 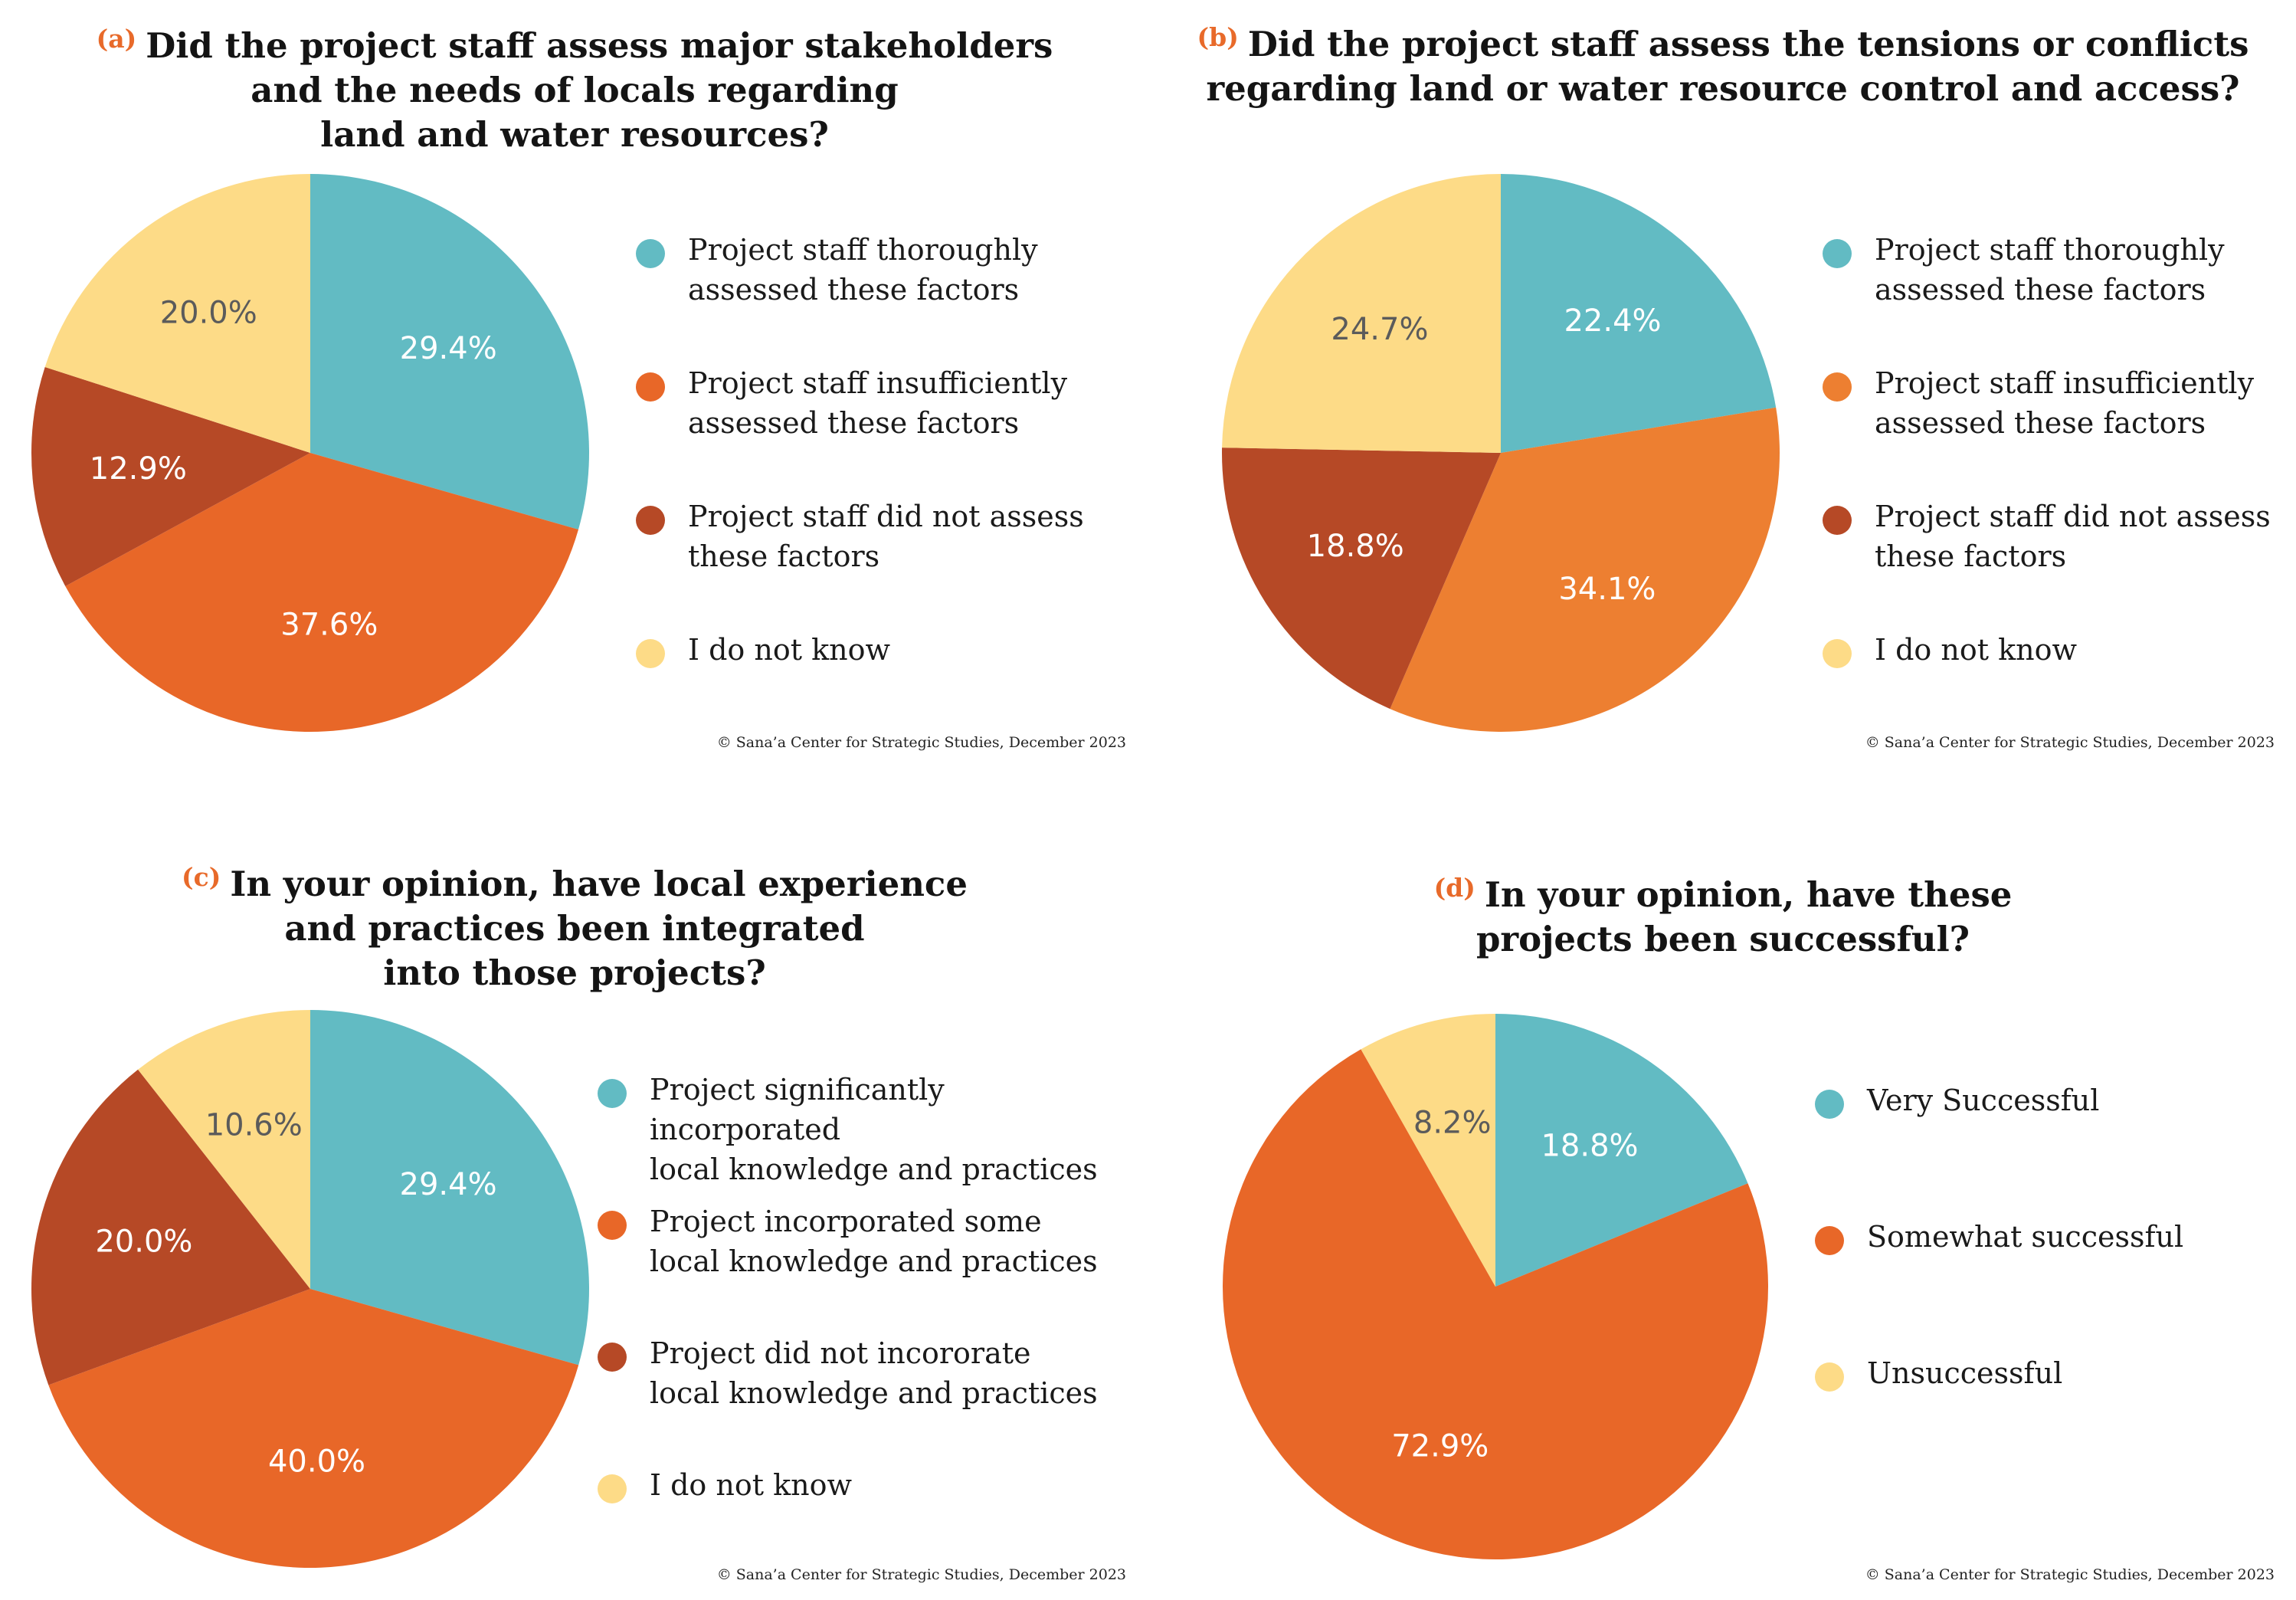 I want to click on slice-value-label: 40.0%, so click(x=316, y=1462).